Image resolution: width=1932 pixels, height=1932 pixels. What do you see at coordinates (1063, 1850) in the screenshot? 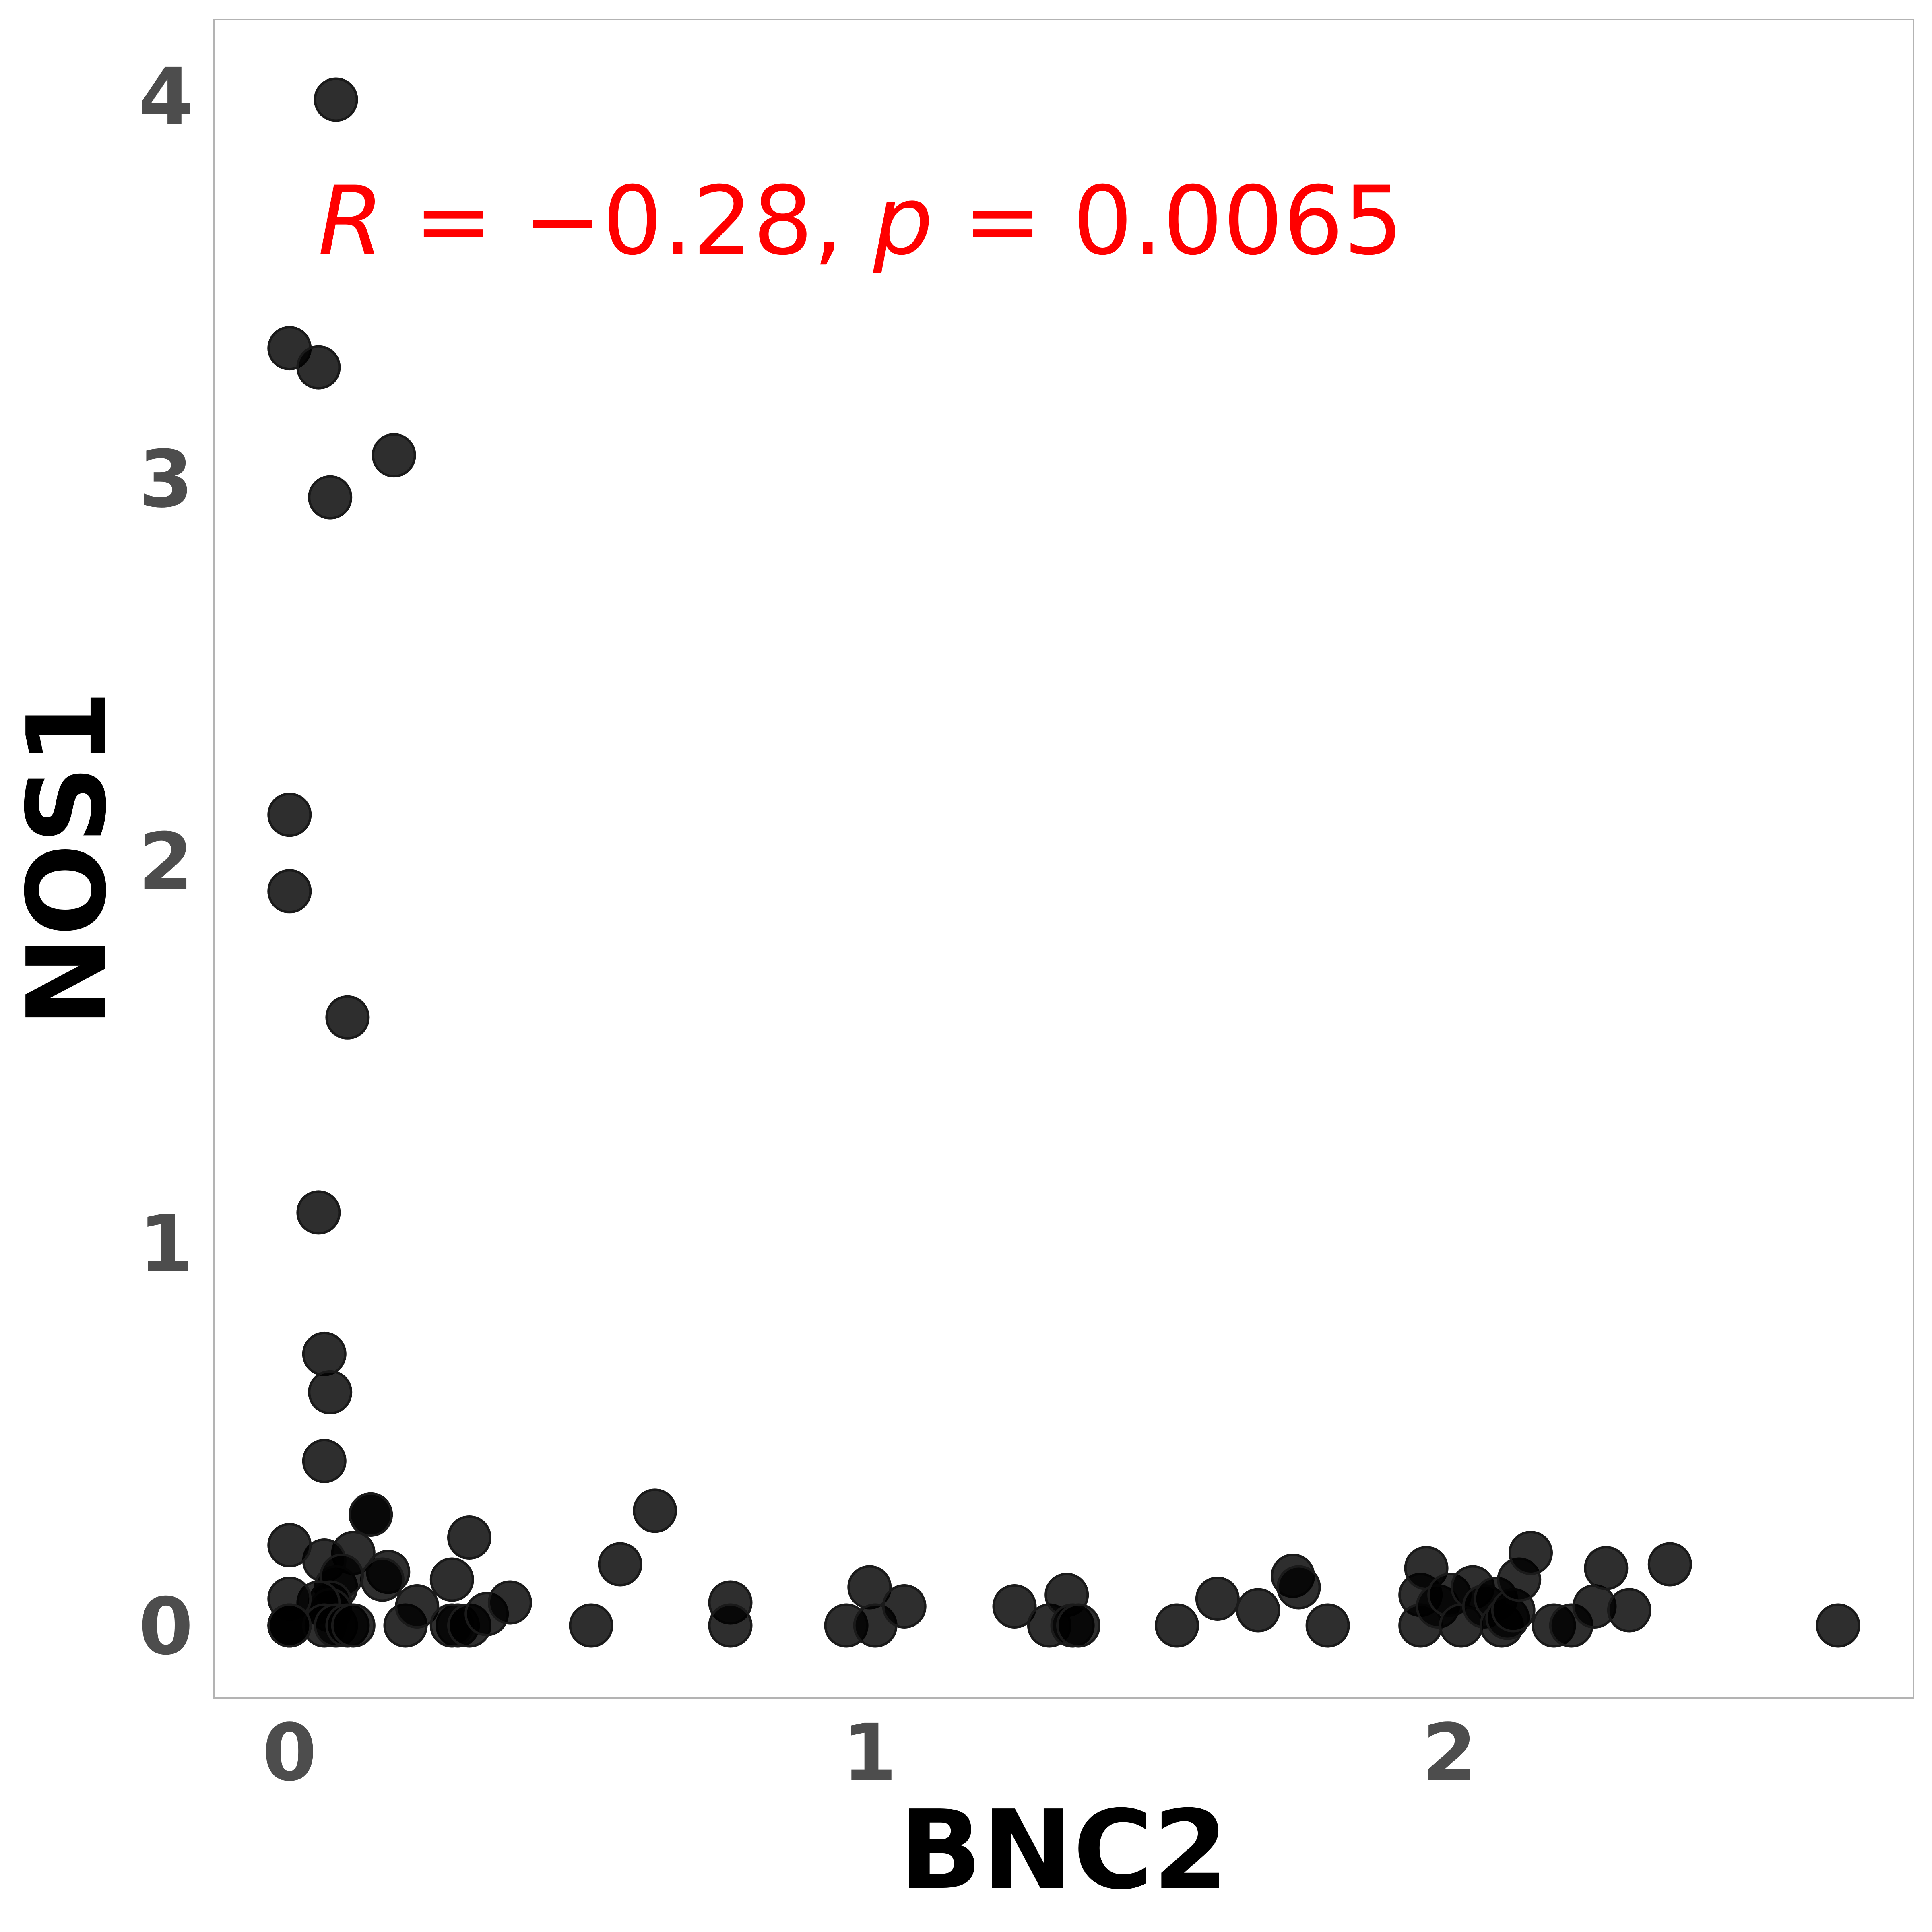
I see `x-axis-title: BNC2` at bounding box center [1063, 1850].